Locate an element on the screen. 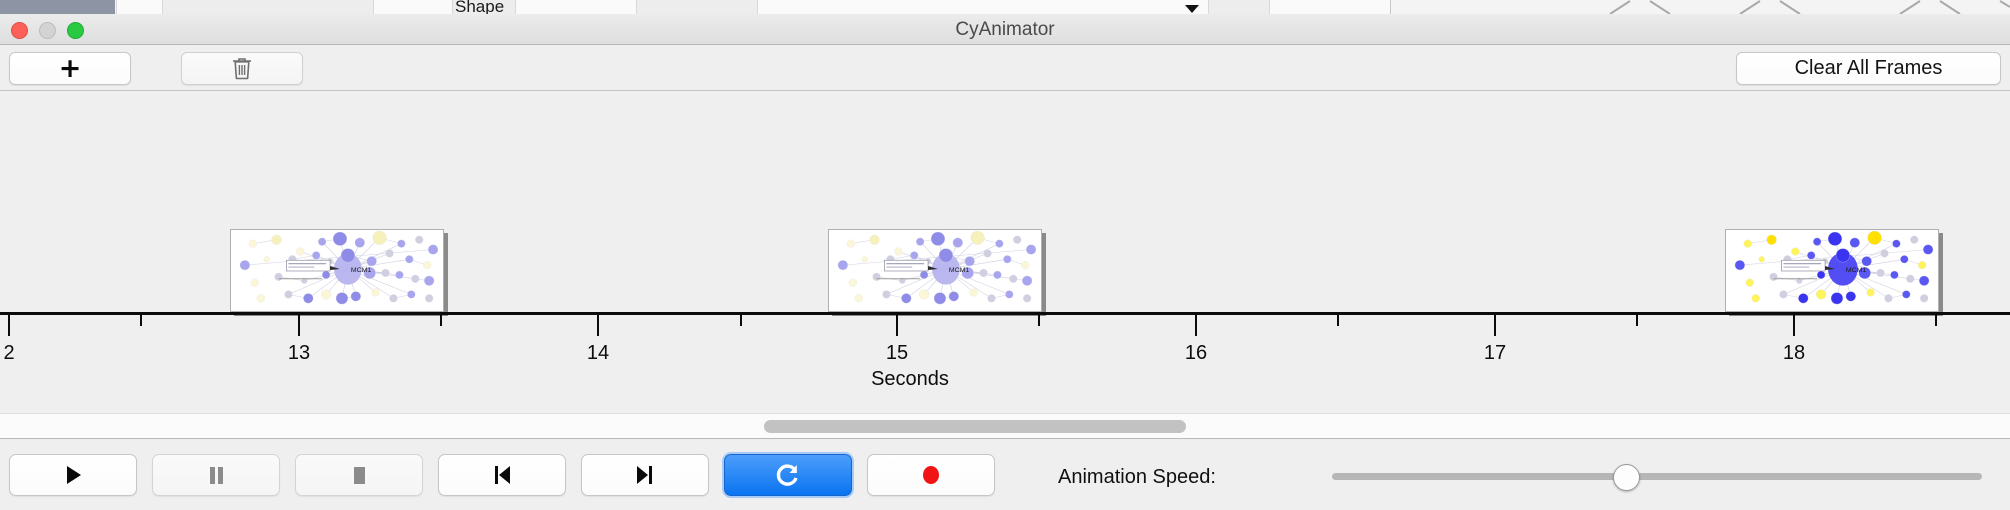 This screenshot has height=510, width=2010. add-frame-button: + is located at coordinates (70, 68).